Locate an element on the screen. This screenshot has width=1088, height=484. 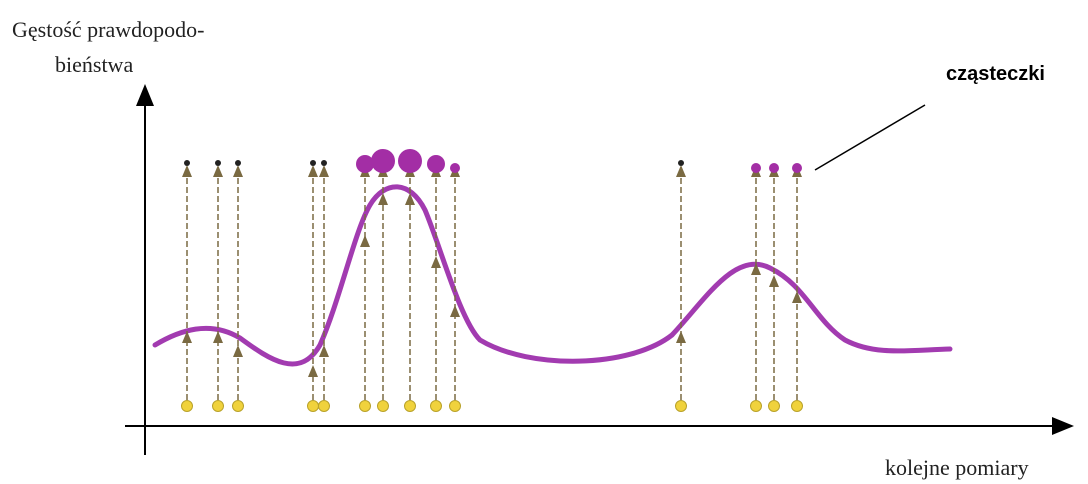
particle-label-pointer is located at coordinates (870, 137).